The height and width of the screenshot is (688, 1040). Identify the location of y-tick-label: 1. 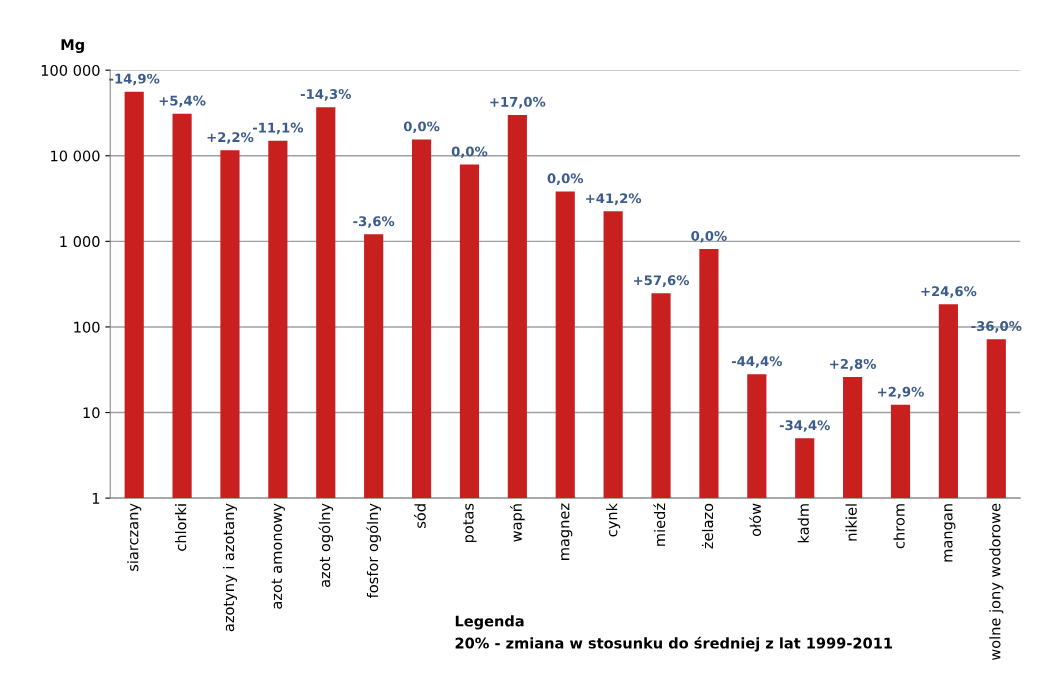
(96, 498).